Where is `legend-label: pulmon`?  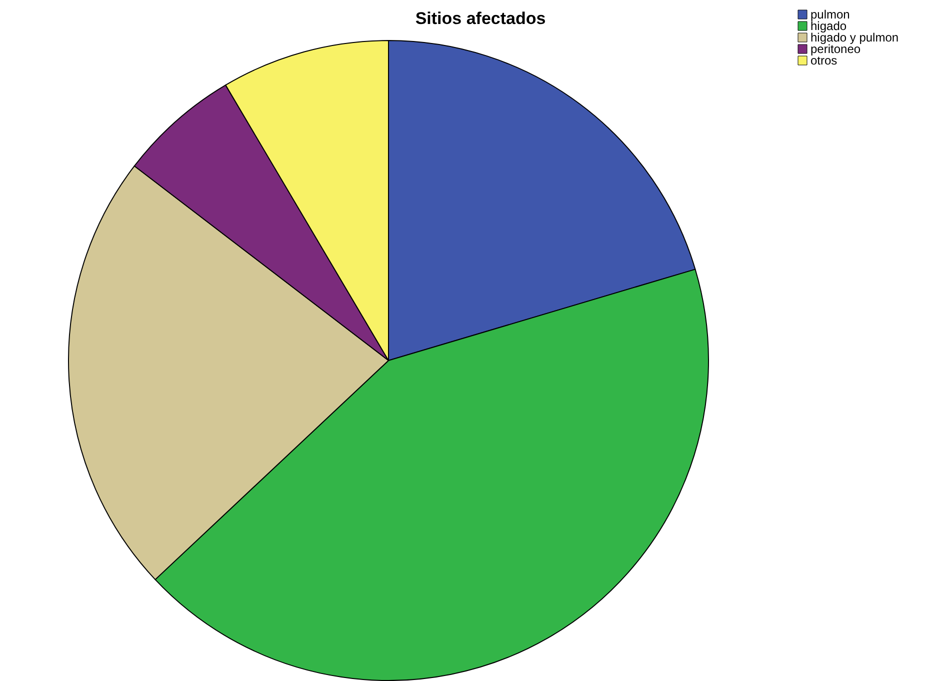
legend-label: pulmon is located at coordinates (830, 15).